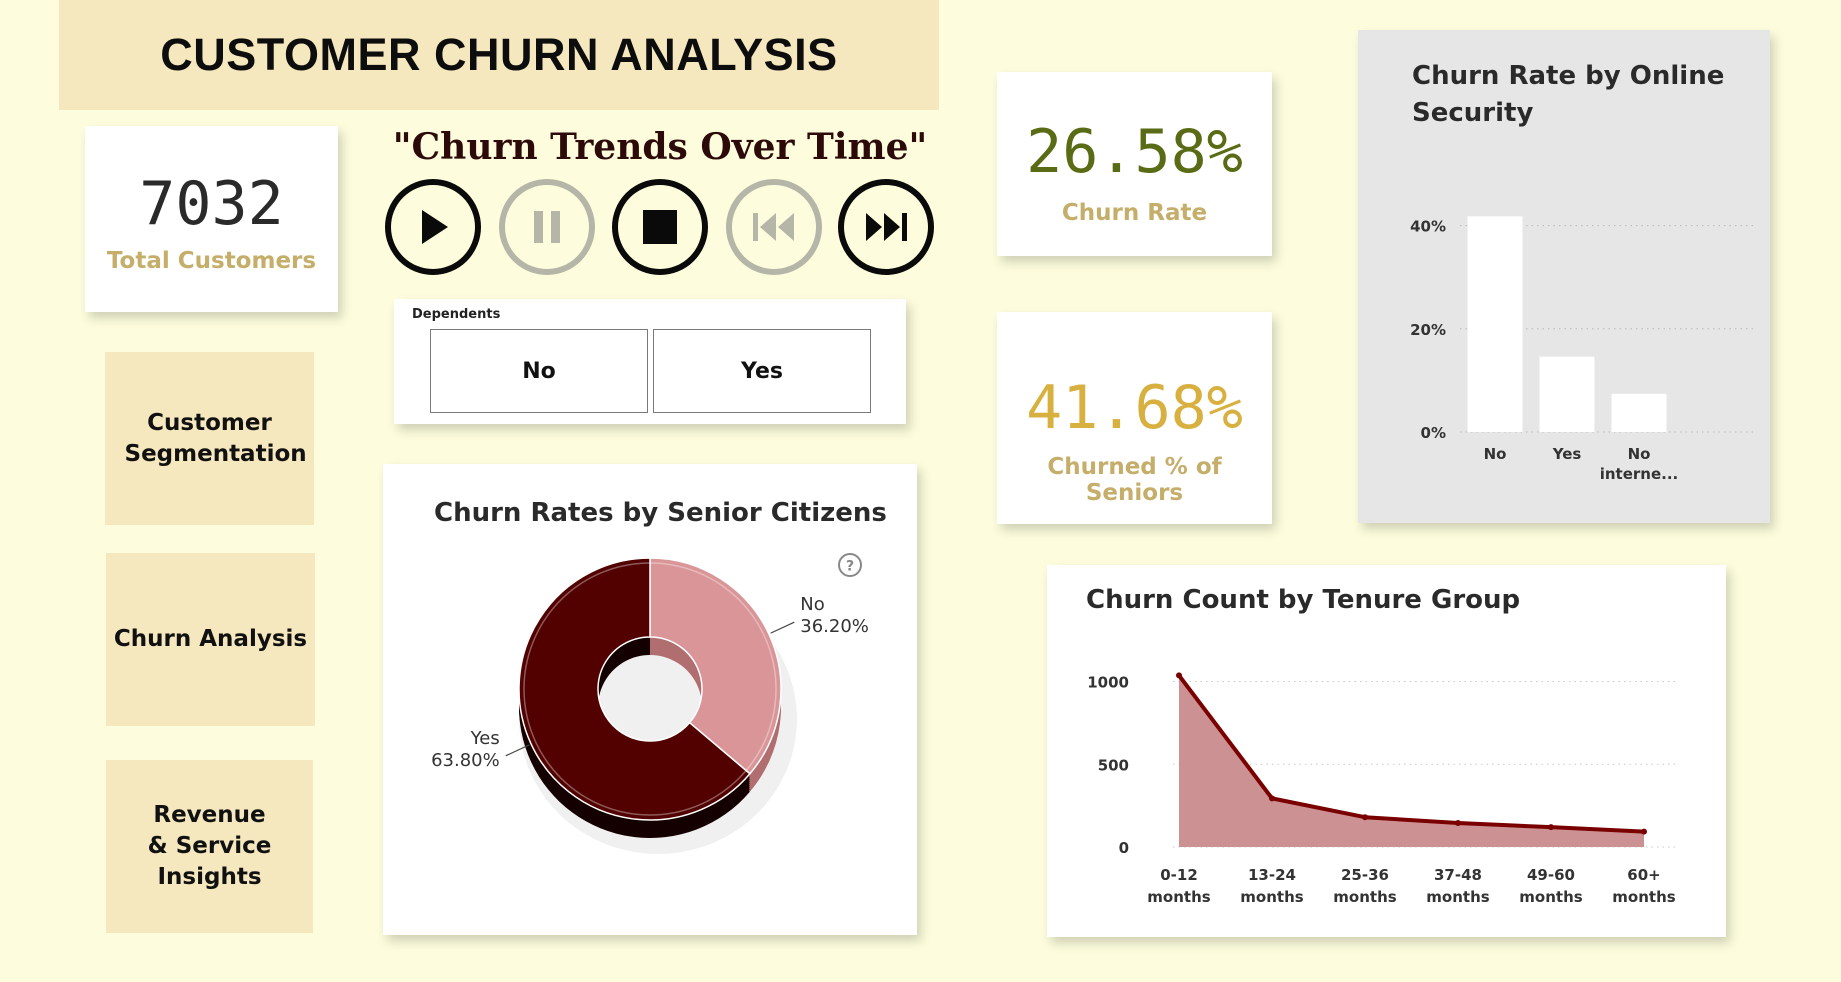  I want to click on donut-highlight-ring, so click(650, 689).